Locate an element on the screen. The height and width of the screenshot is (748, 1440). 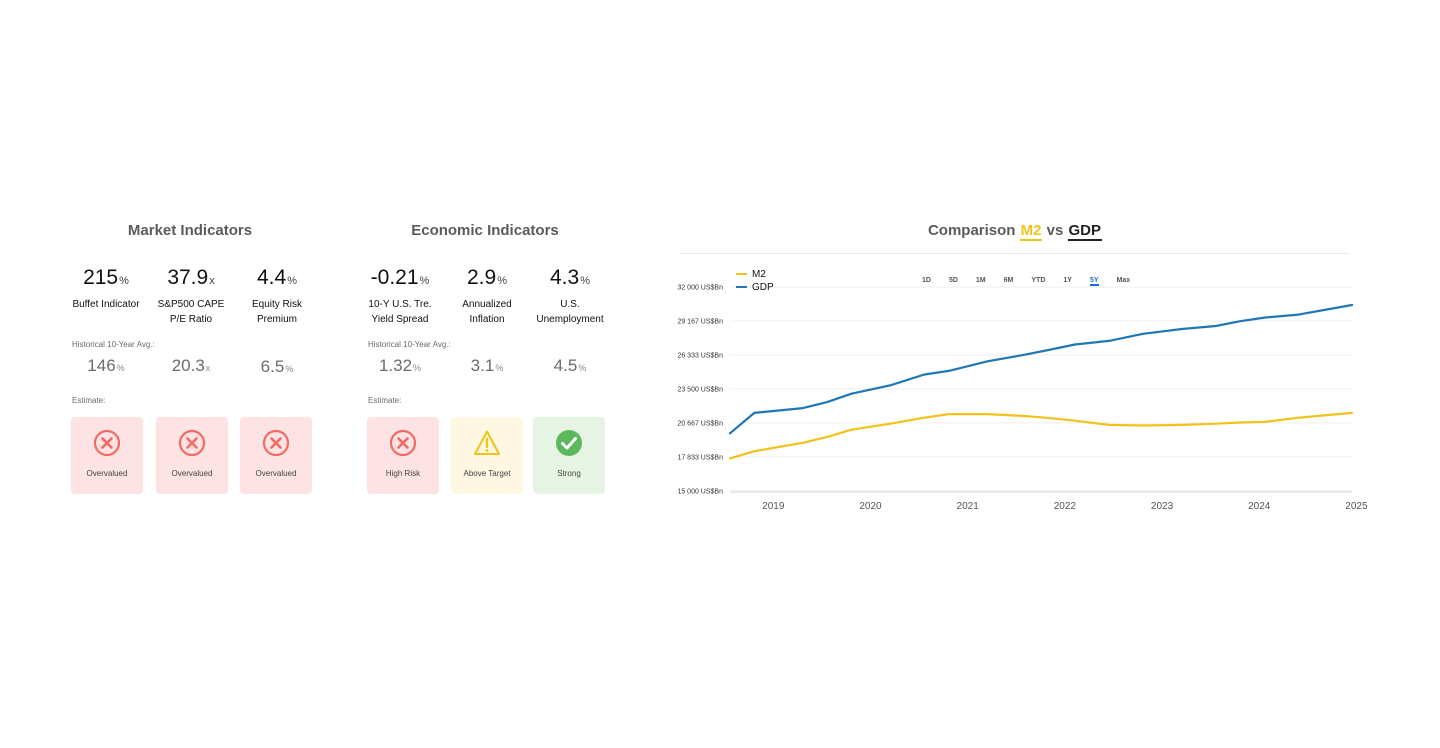
legend-item-m2: M2 is located at coordinates (755, 274).